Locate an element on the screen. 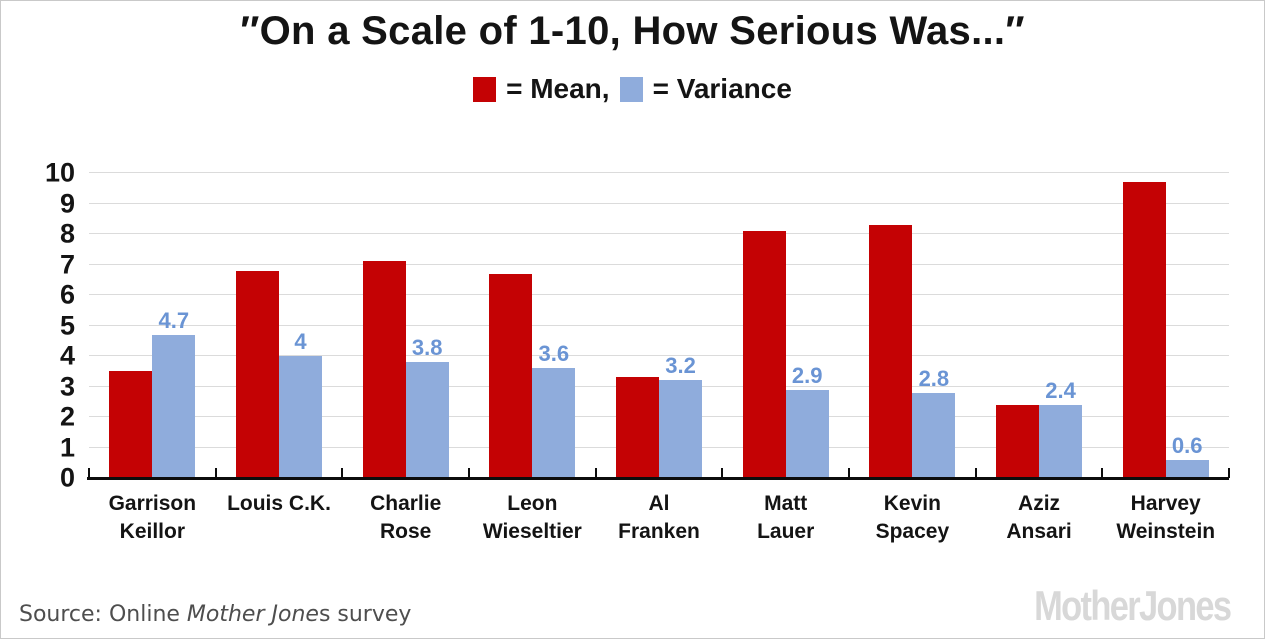 Image resolution: width=1265 pixels, height=639 pixels. variance-bar-column: 0.6 is located at coordinates (1187, 325).